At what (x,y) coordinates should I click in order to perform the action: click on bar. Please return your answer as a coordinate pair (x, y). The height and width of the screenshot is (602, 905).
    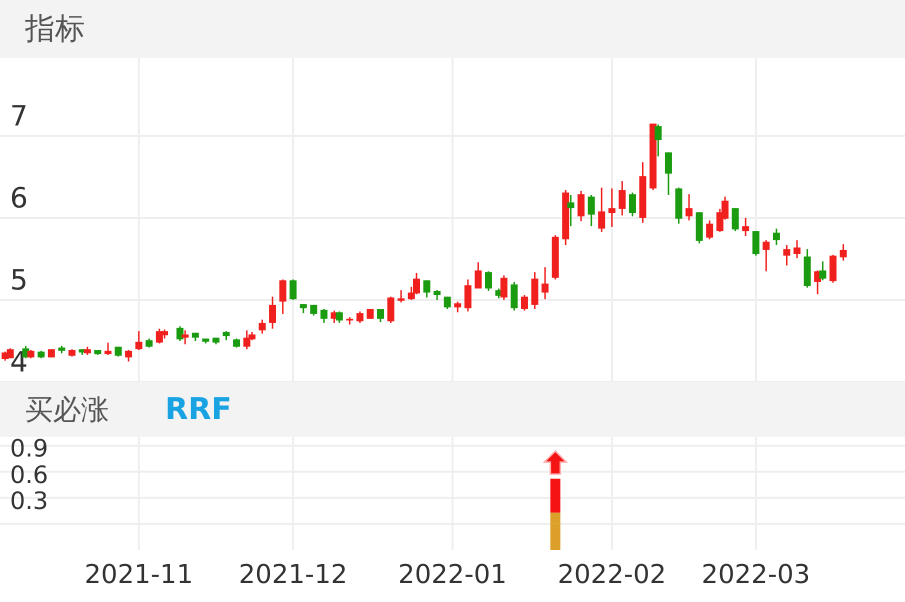
    Looking at the image, I should click on (555, 495).